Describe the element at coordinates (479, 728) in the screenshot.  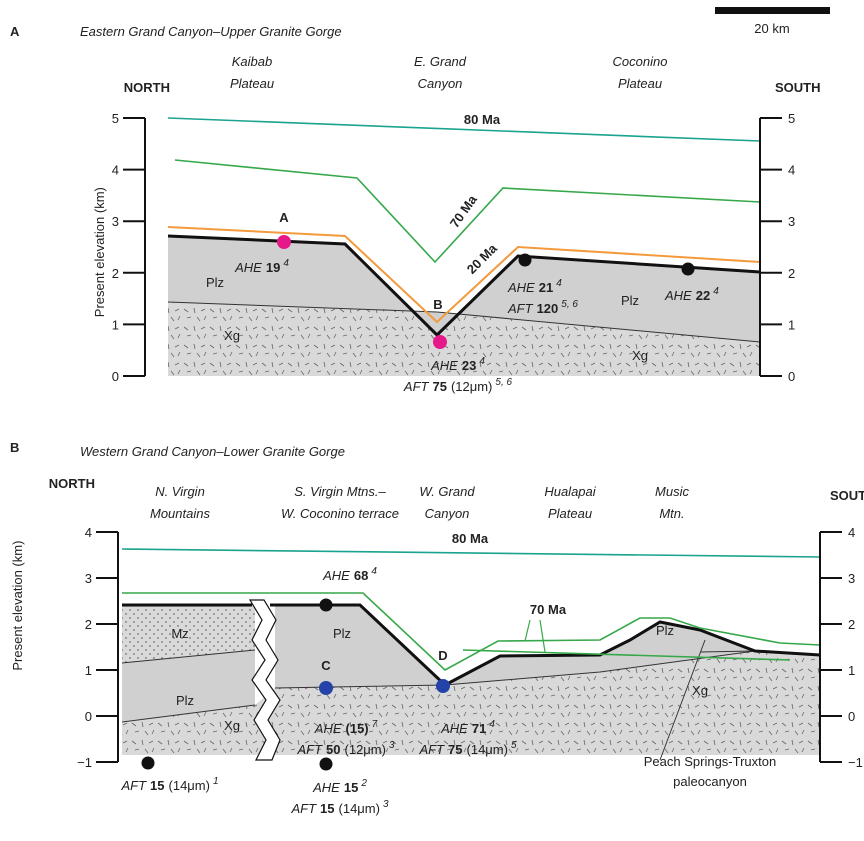
I see `age: 71` at that location.